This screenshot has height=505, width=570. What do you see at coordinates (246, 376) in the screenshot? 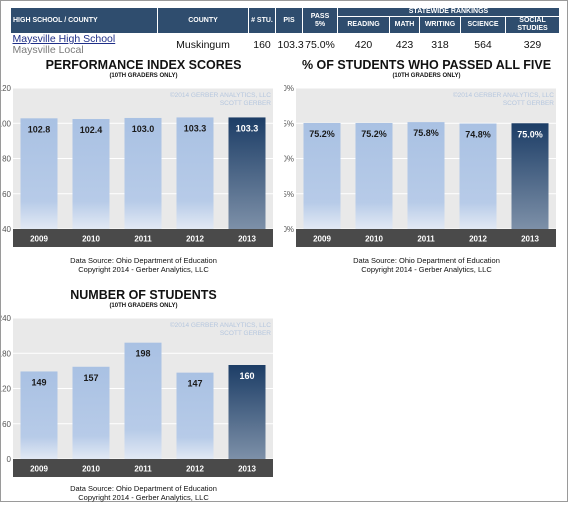
I see `bar-value-label: 160` at bounding box center [246, 376].